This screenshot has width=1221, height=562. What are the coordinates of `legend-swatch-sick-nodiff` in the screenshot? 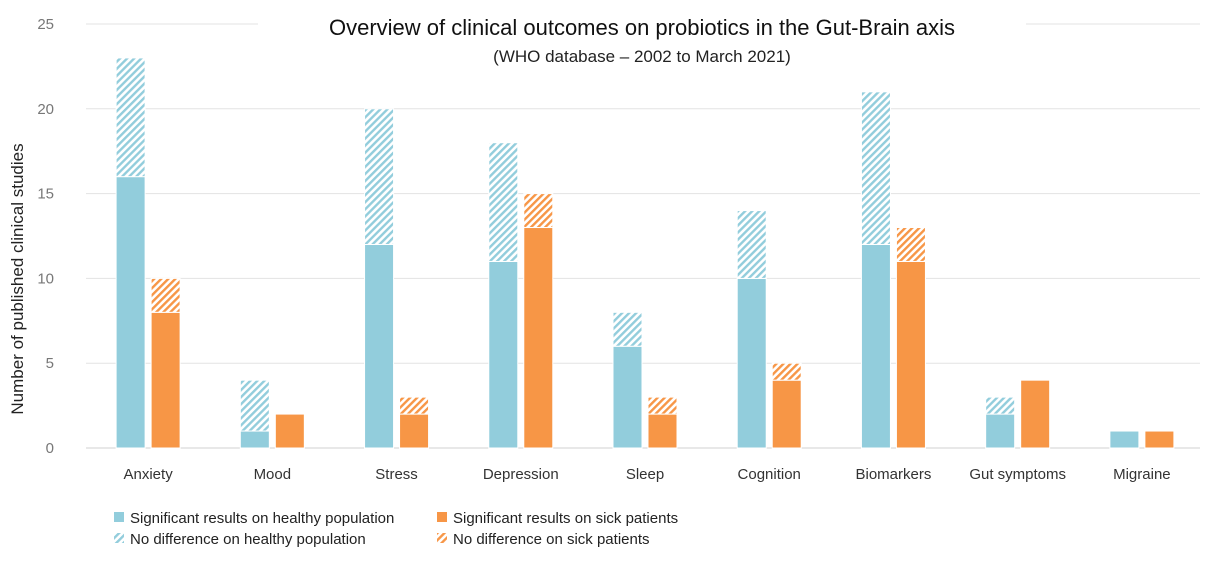 It's located at (442, 538).